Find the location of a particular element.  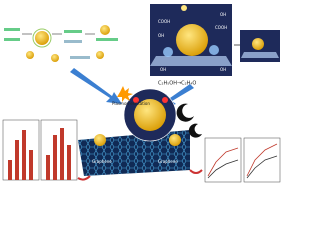

reaction-panel: COOH COOH OH OH OH OH C₂H₅OH→C₂H₄O is located at coordinates (215, 45).